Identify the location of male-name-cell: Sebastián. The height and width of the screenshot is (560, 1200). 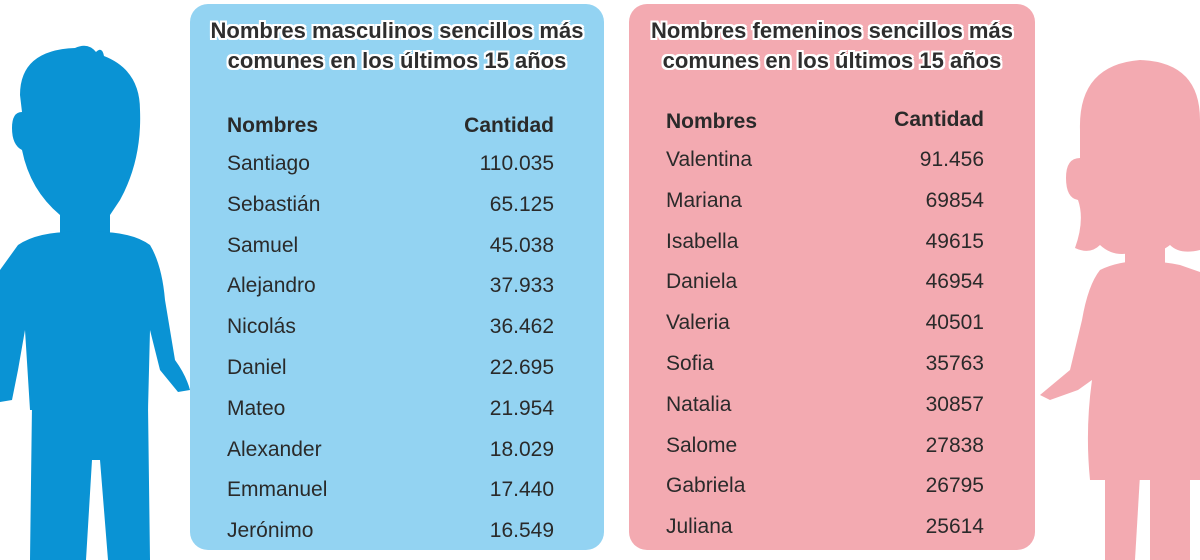
(274, 204).